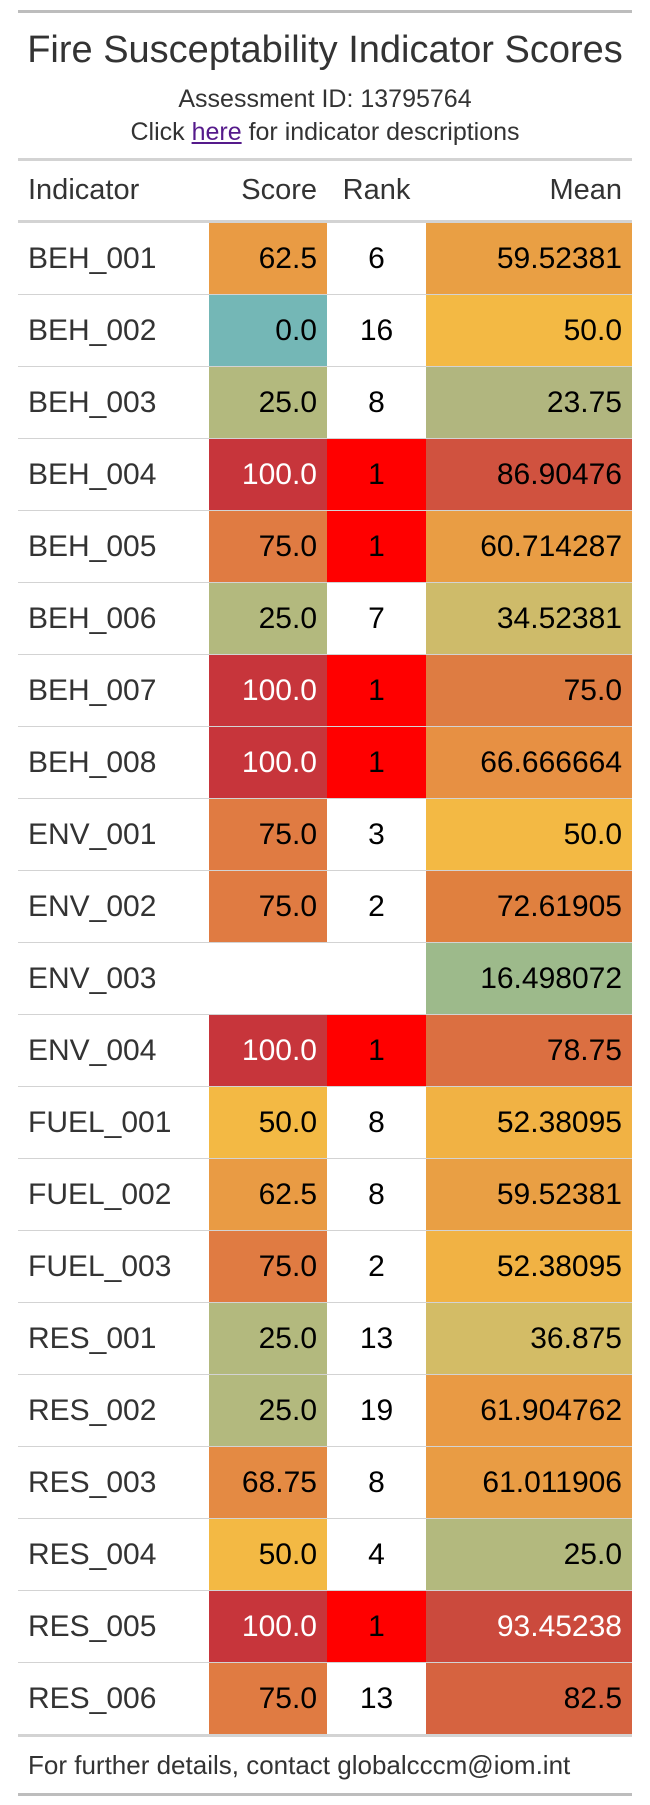 This screenshot has width=650, height=1805. Describe the element at coordinates (113, 1194) in the screenshot. I see `indicator-cell: FUEL_002` at that location.